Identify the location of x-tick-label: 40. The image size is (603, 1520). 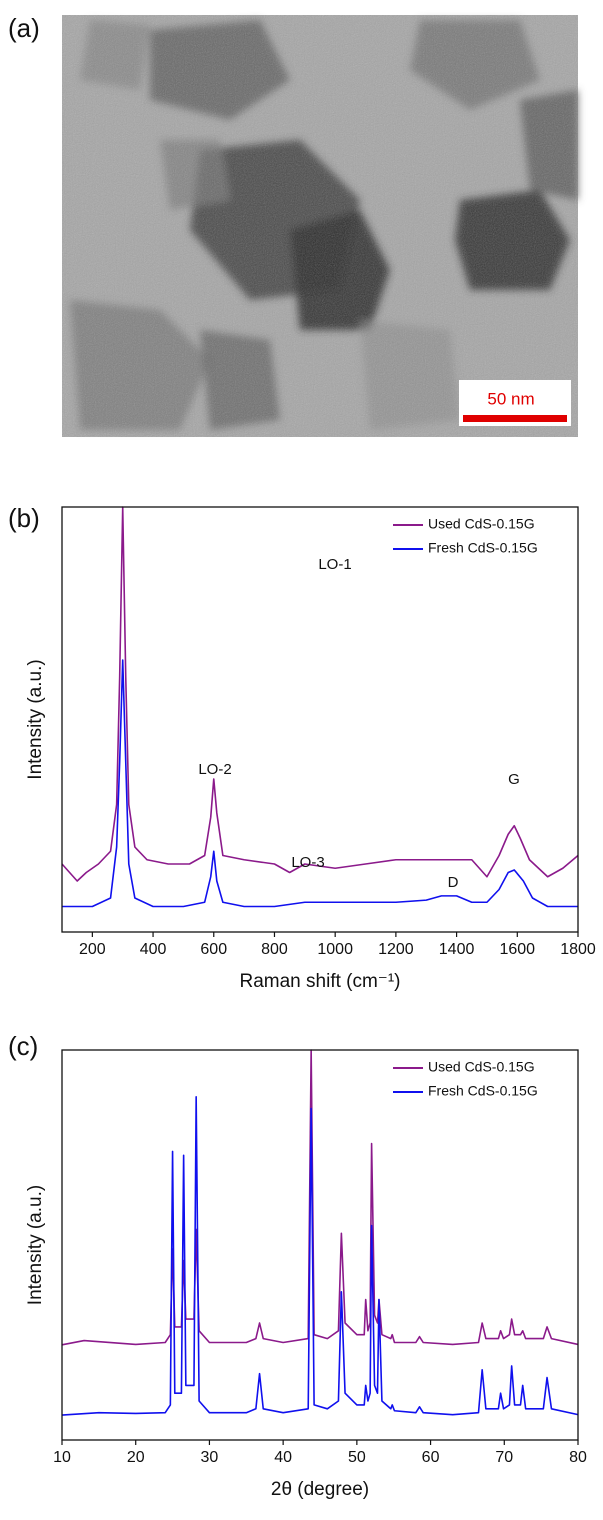
(283, 1457).